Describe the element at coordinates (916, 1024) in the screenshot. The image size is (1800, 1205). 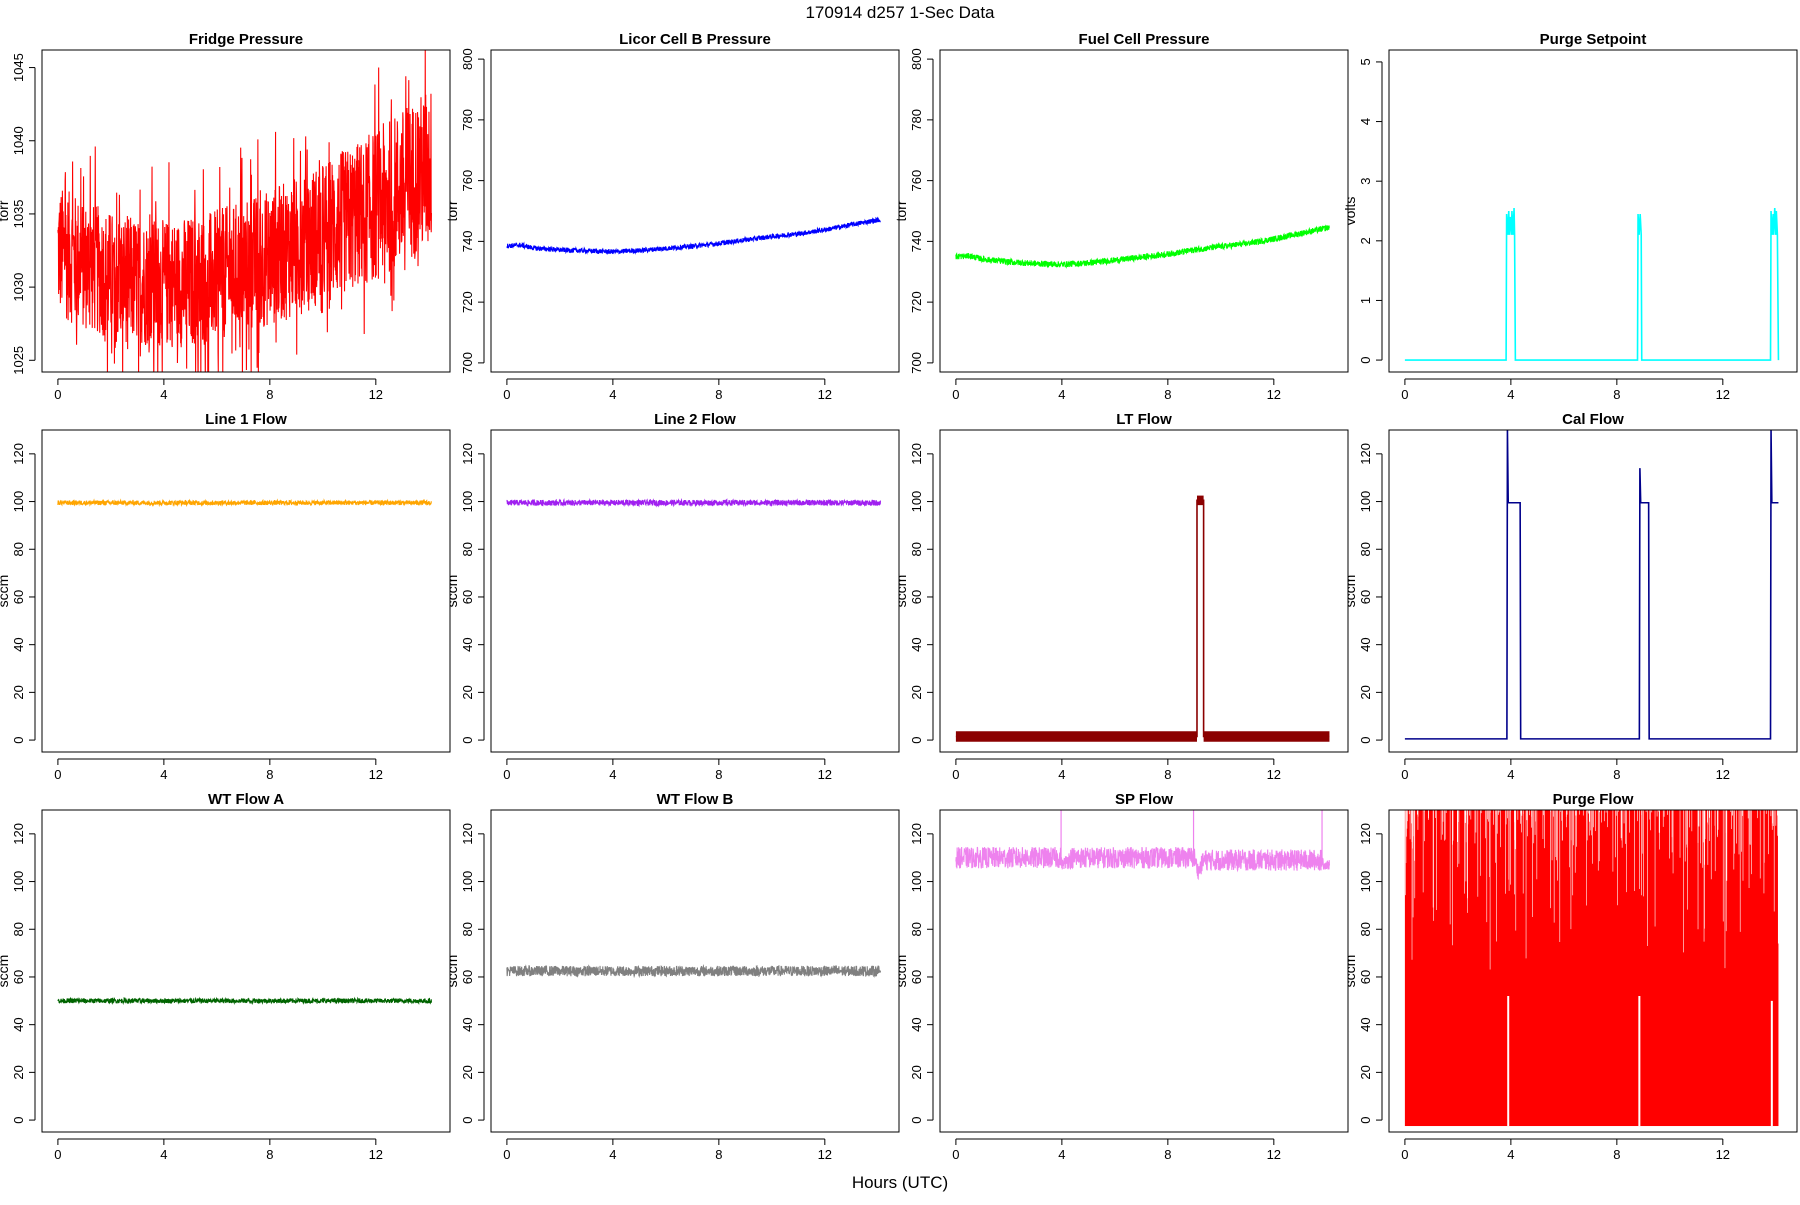
I see `chart-11-y-tick-label: 40` at that location.